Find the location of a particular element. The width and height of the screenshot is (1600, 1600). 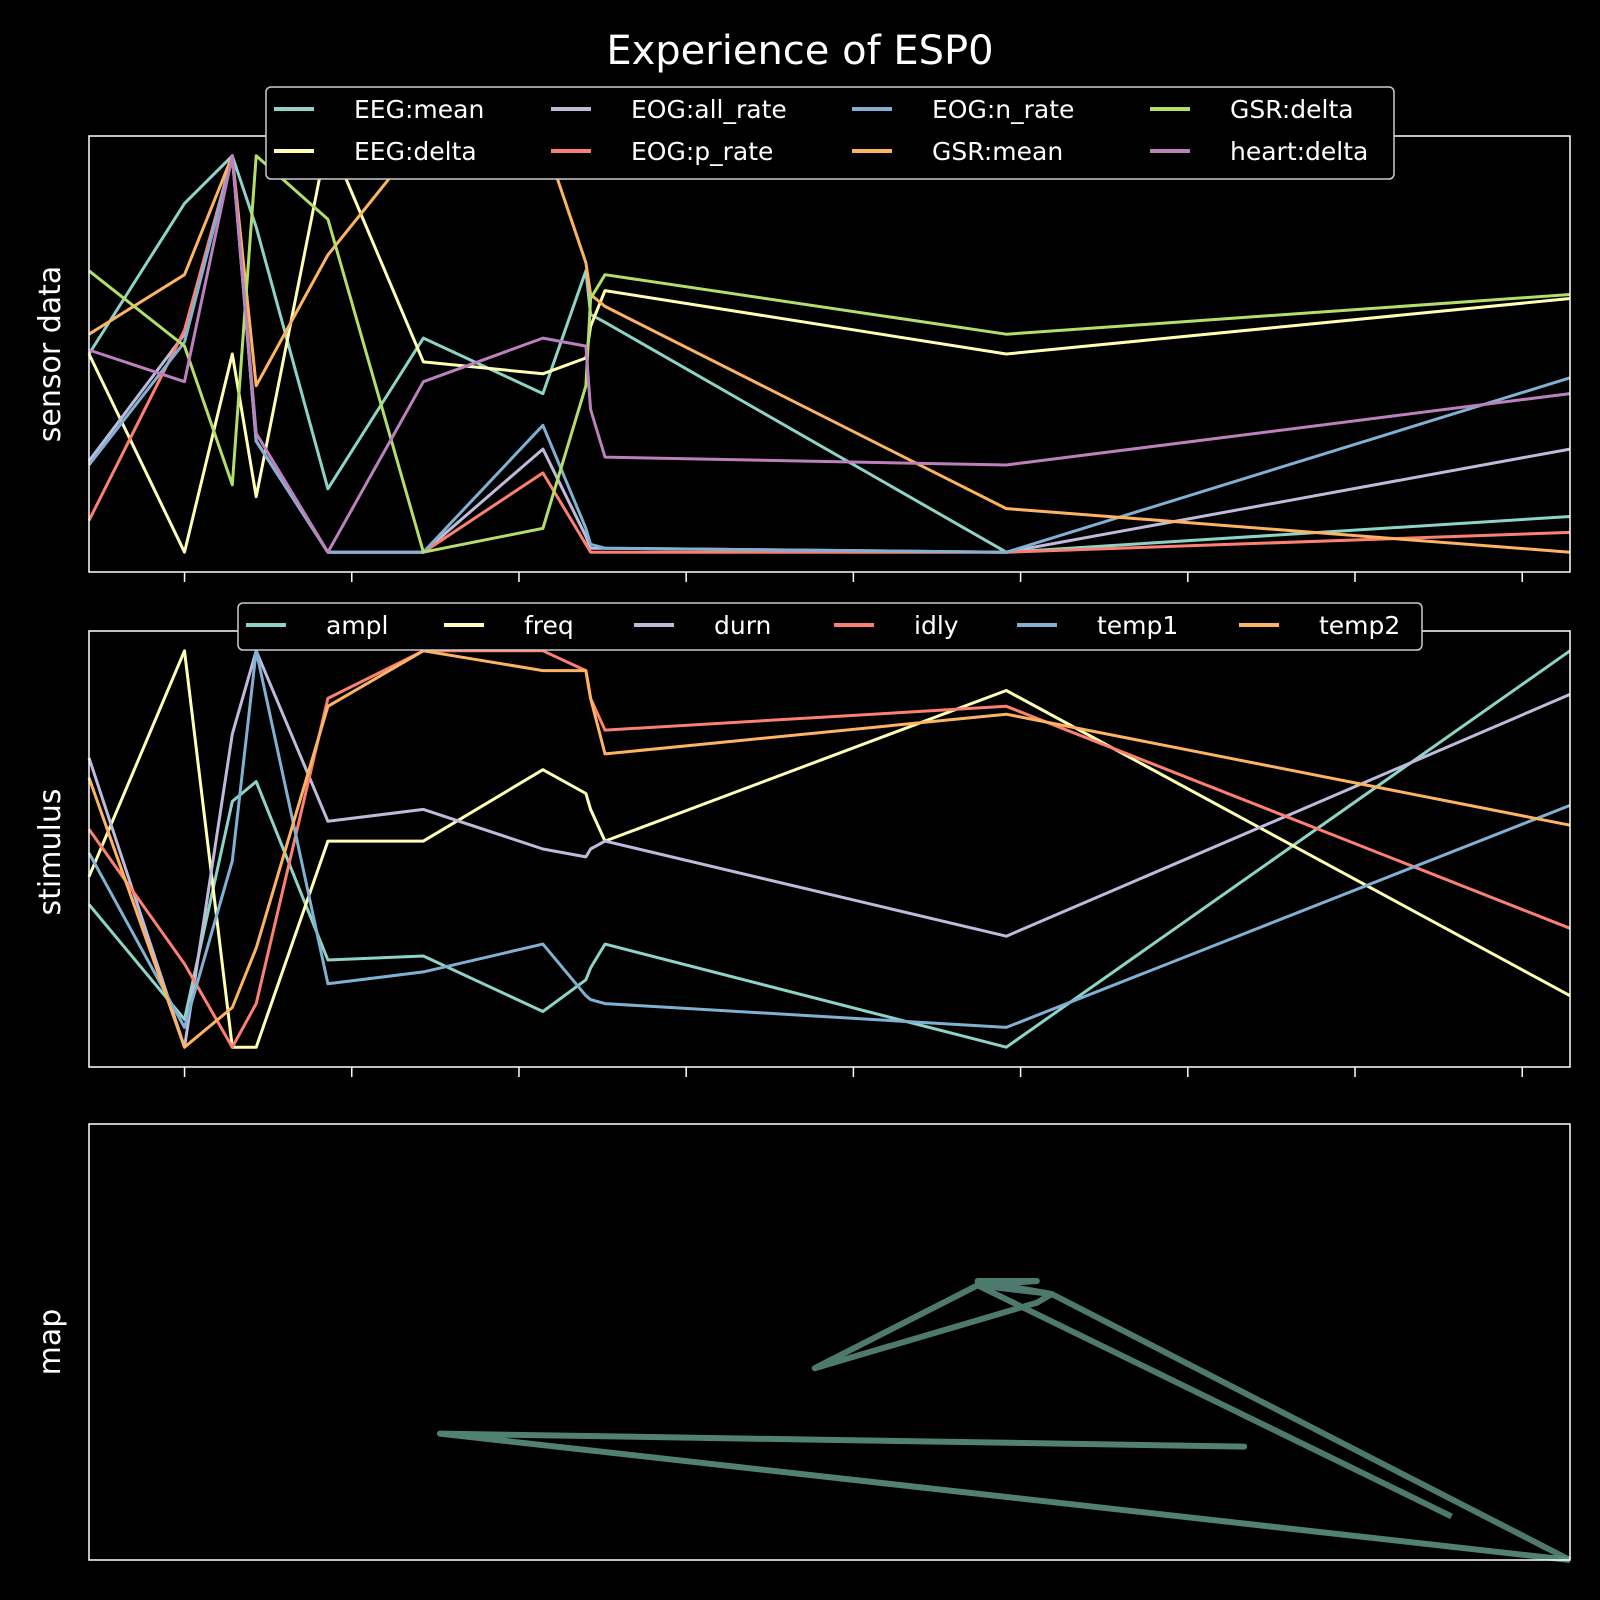

map-lines is located at coordinates (1004, 1420).